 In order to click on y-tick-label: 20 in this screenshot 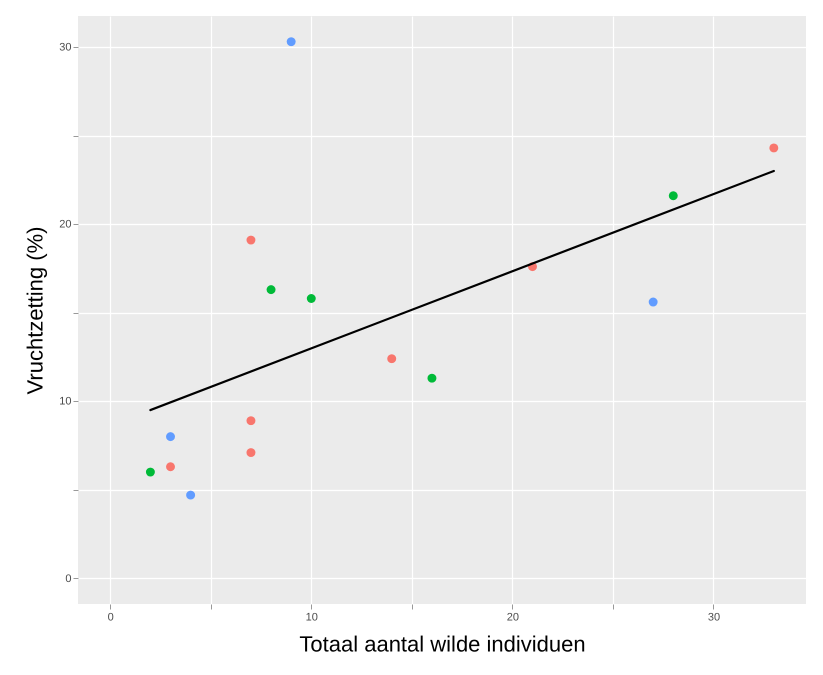, I will do `click(65, 224)`.